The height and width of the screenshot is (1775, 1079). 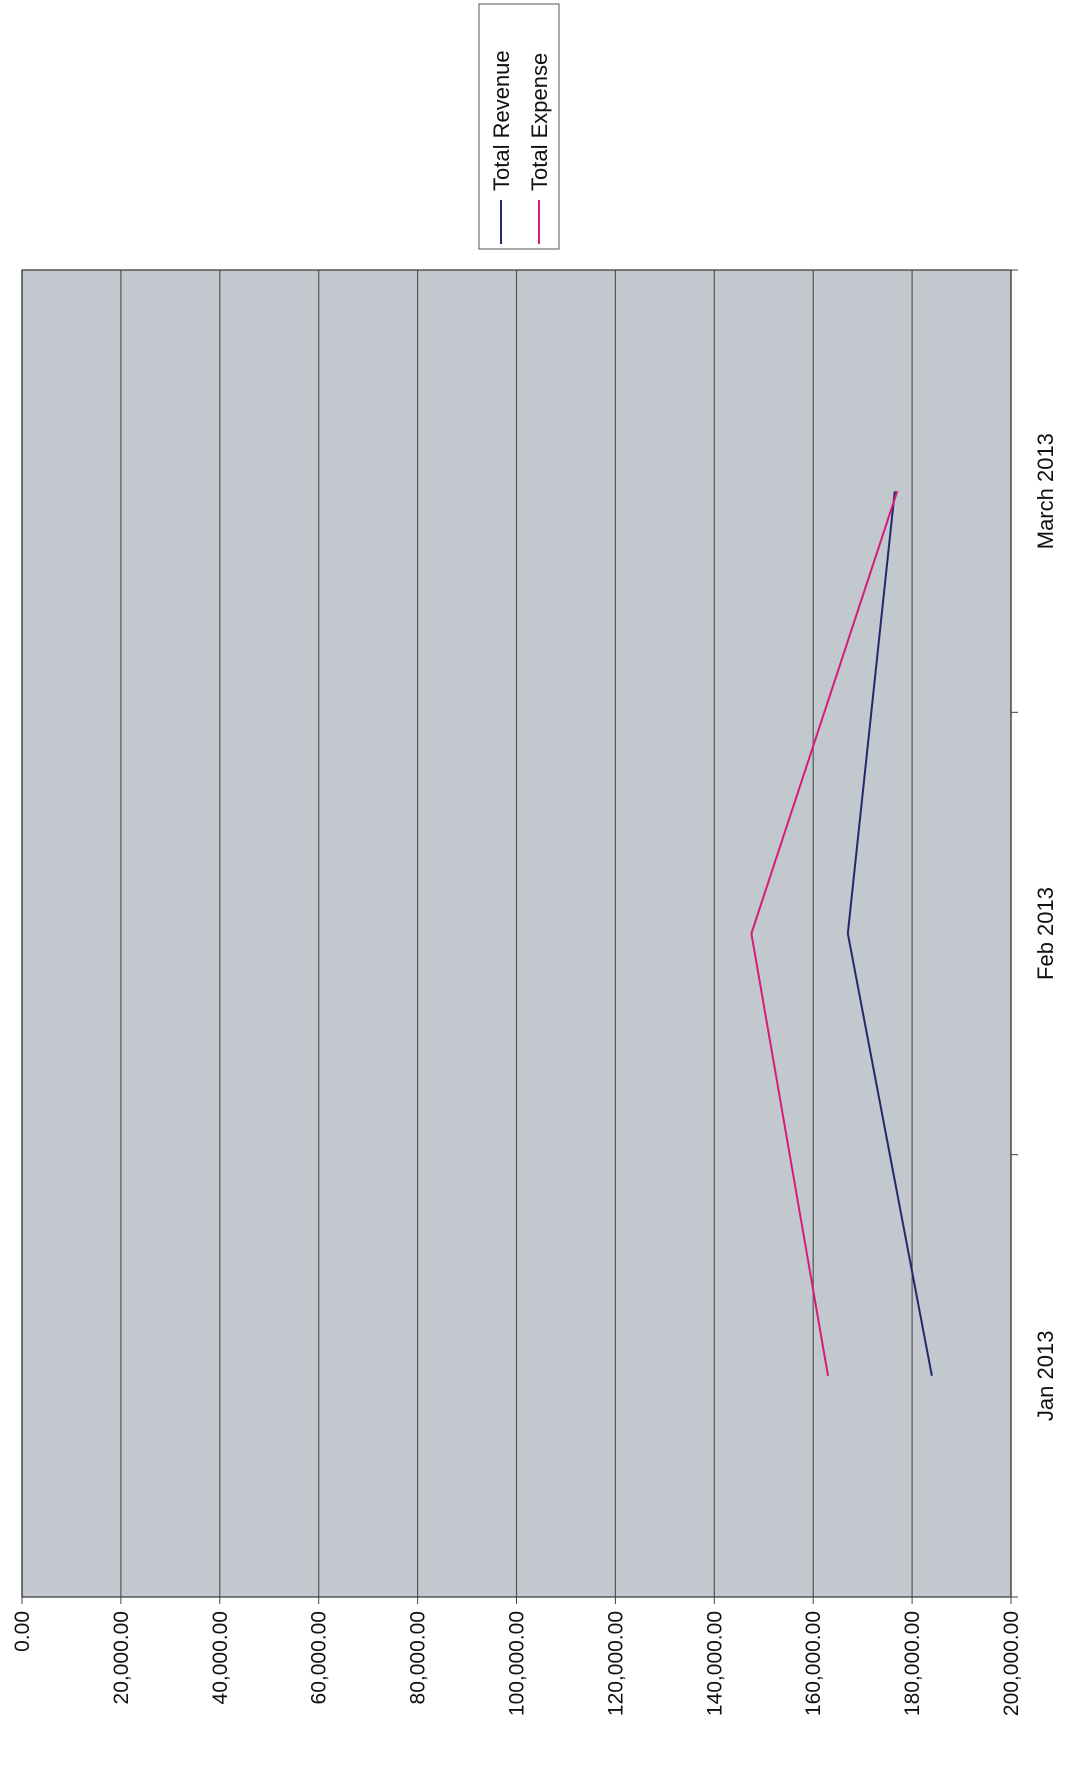 I want to click on legend-label: Total Expense, so click(x=539, y=122).